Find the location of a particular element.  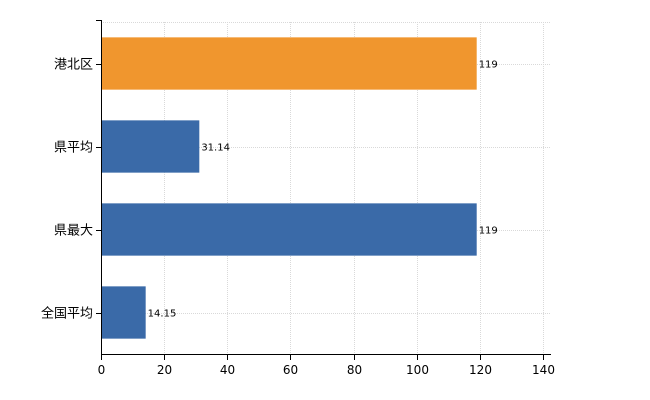

category-label-3: 県最大 is located at coordinates (73, 231).